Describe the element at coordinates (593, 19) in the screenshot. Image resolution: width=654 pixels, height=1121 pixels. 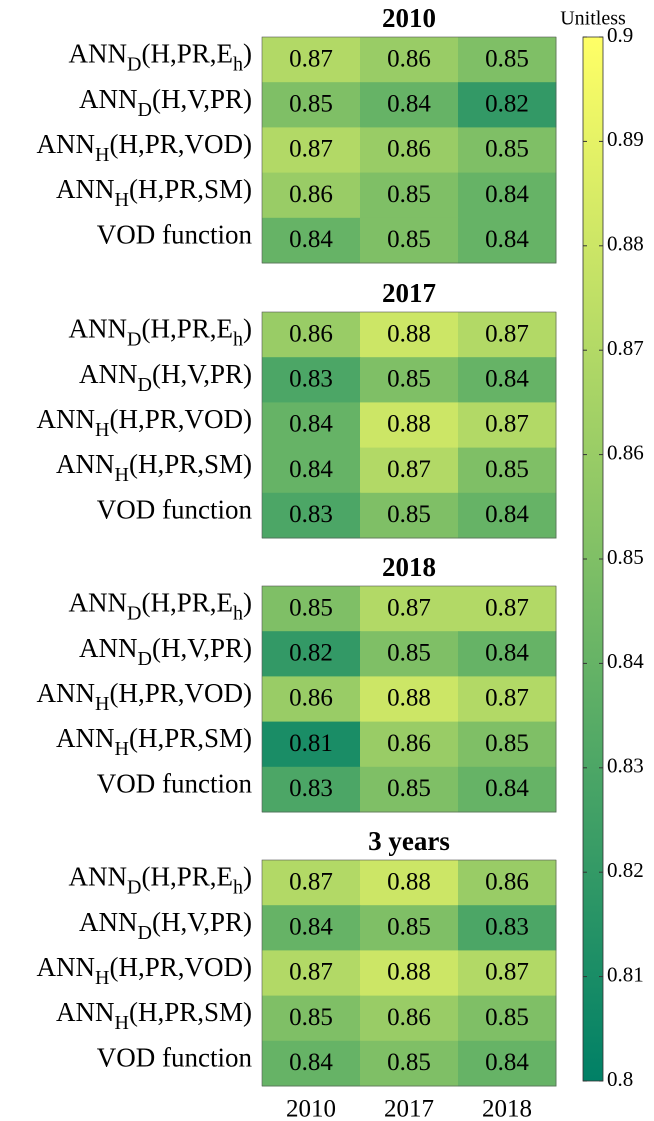
I see `colorbar-label: Unitless` at that location.